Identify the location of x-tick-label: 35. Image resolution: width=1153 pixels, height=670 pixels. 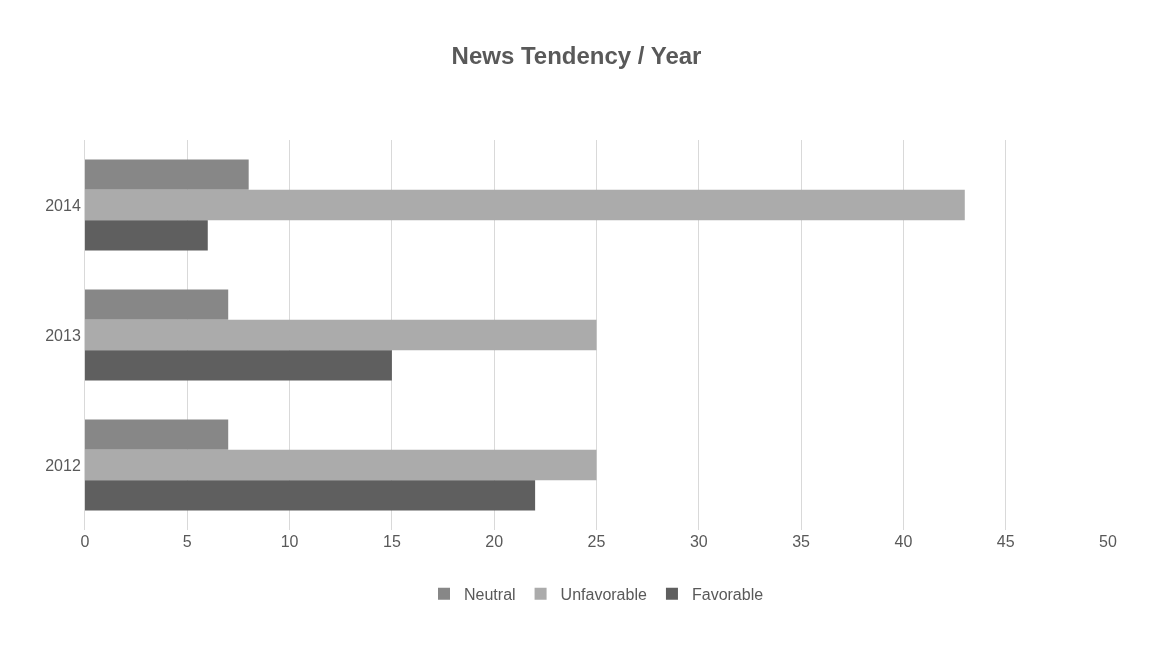
(801, 541).